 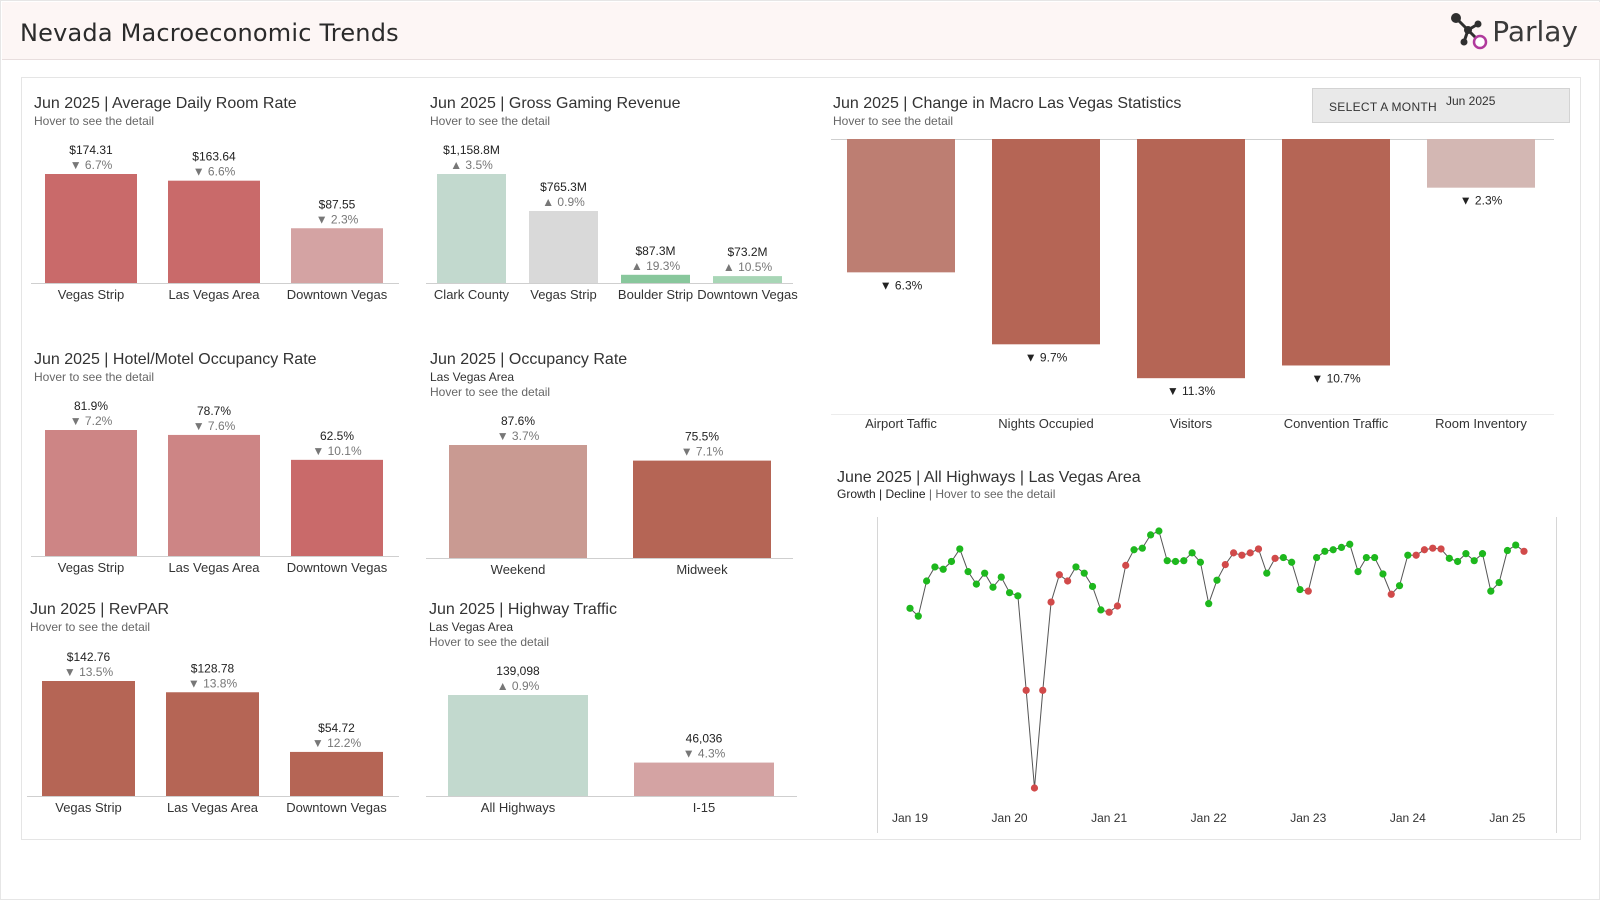 I want to click on month-select-value: Jun 2025, so click(x=1471, y=101).